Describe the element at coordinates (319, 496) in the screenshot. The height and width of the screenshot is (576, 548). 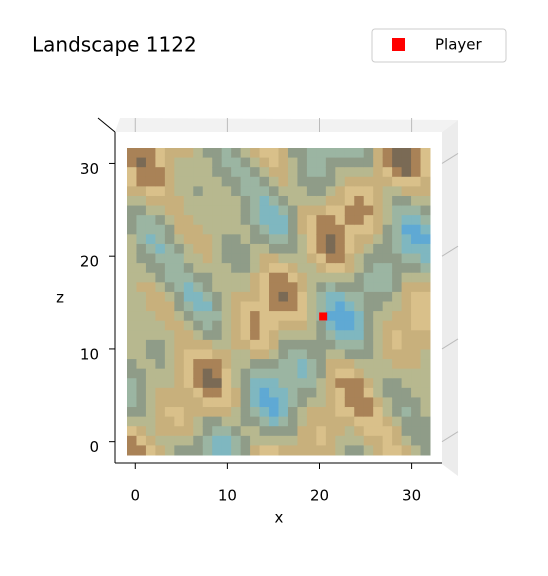
I see `x-tick-label: 20` at that location.